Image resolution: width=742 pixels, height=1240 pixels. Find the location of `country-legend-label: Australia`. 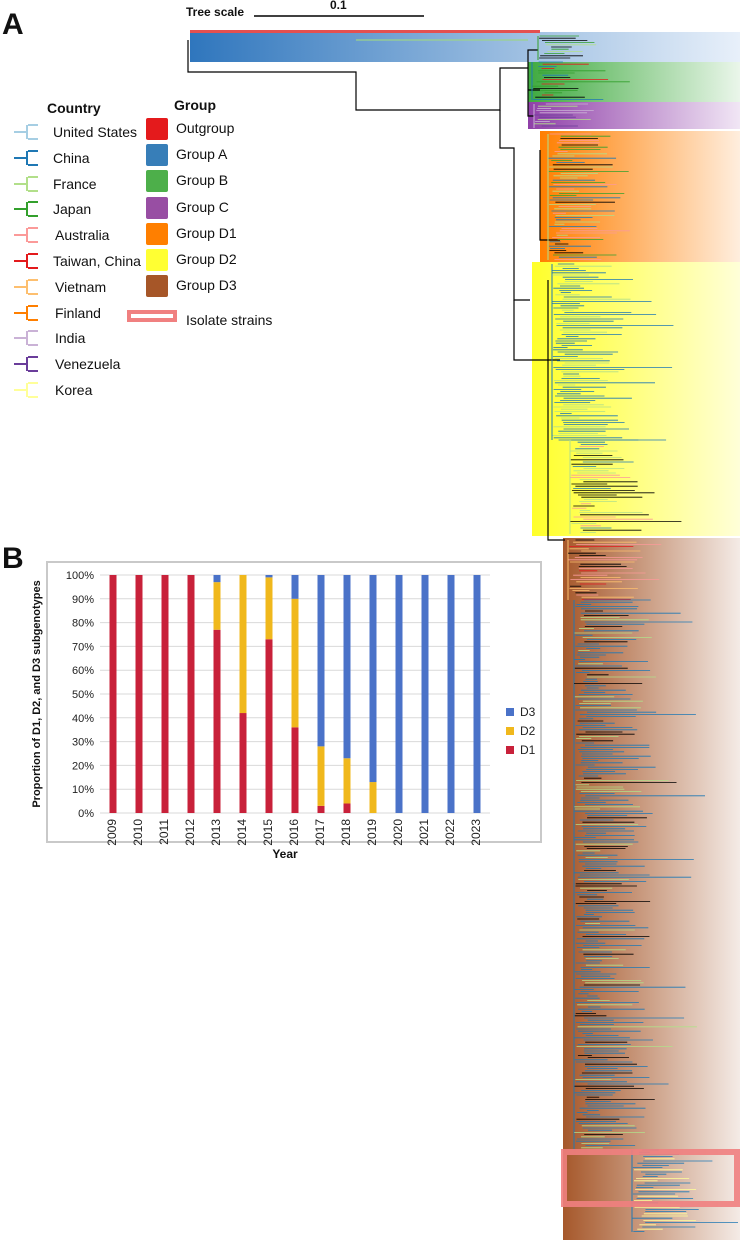

country-legend-label: Australia is located at coordinates (82, 235).